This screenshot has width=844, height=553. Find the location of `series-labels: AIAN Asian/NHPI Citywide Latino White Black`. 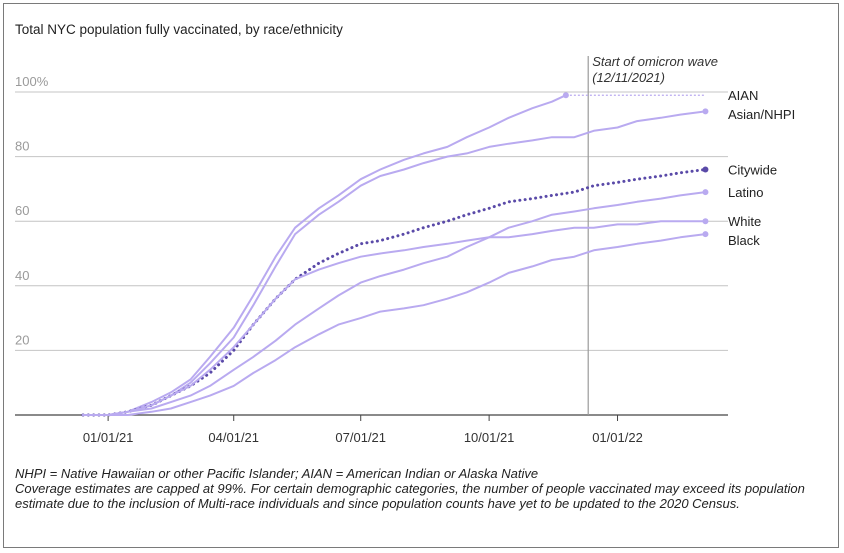

series-labels: AIAN Asian/NHPI Citywide Latino White Black is located at coordinates (761, 168).